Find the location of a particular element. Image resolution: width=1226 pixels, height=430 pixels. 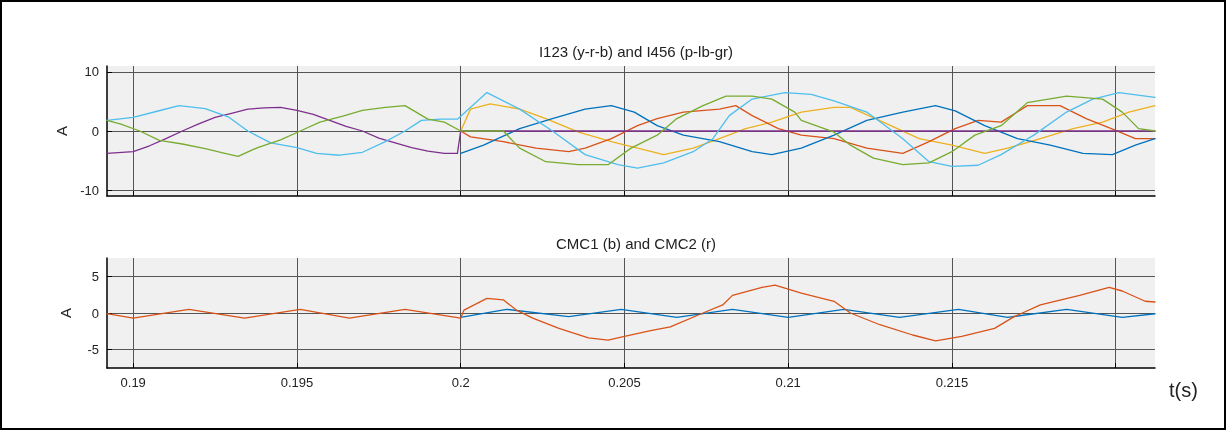

x-tick-label: 0.21 is located at coordinates (788, 382).